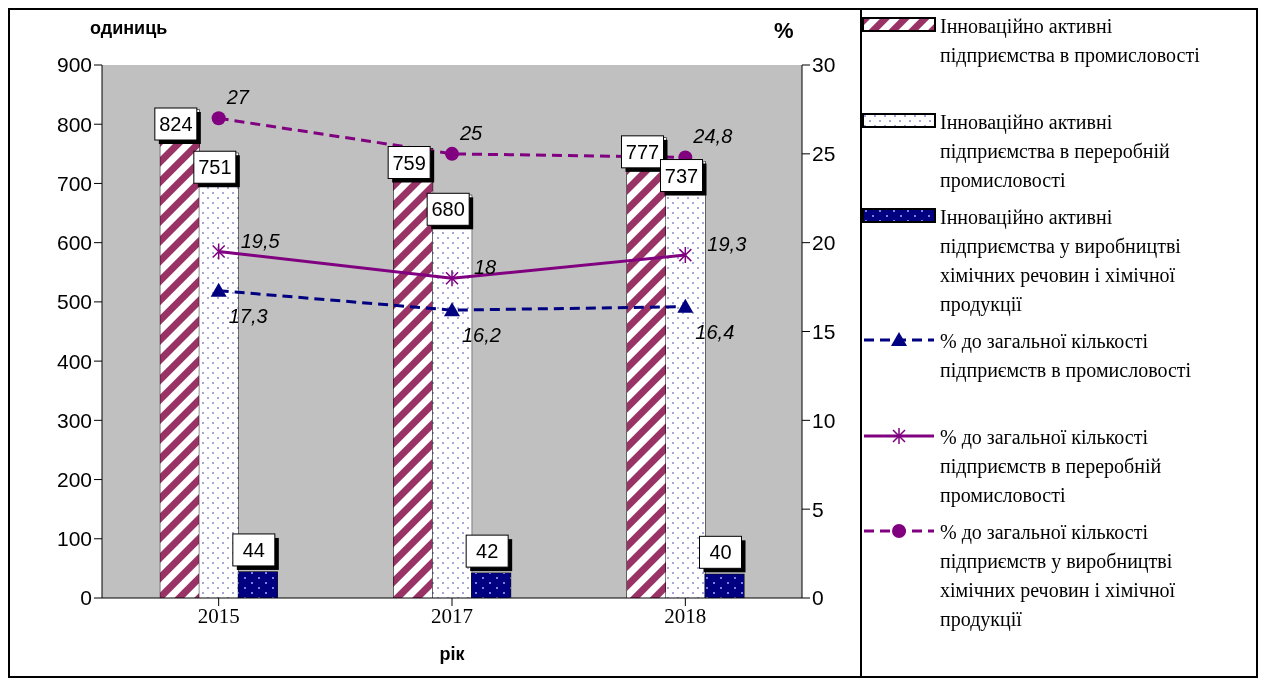 The width and height of the screenshot is (1266, 686). Describe the element at coordinates (452, 654) in the screenshot. I see `x-axis-title: рік` at that location.